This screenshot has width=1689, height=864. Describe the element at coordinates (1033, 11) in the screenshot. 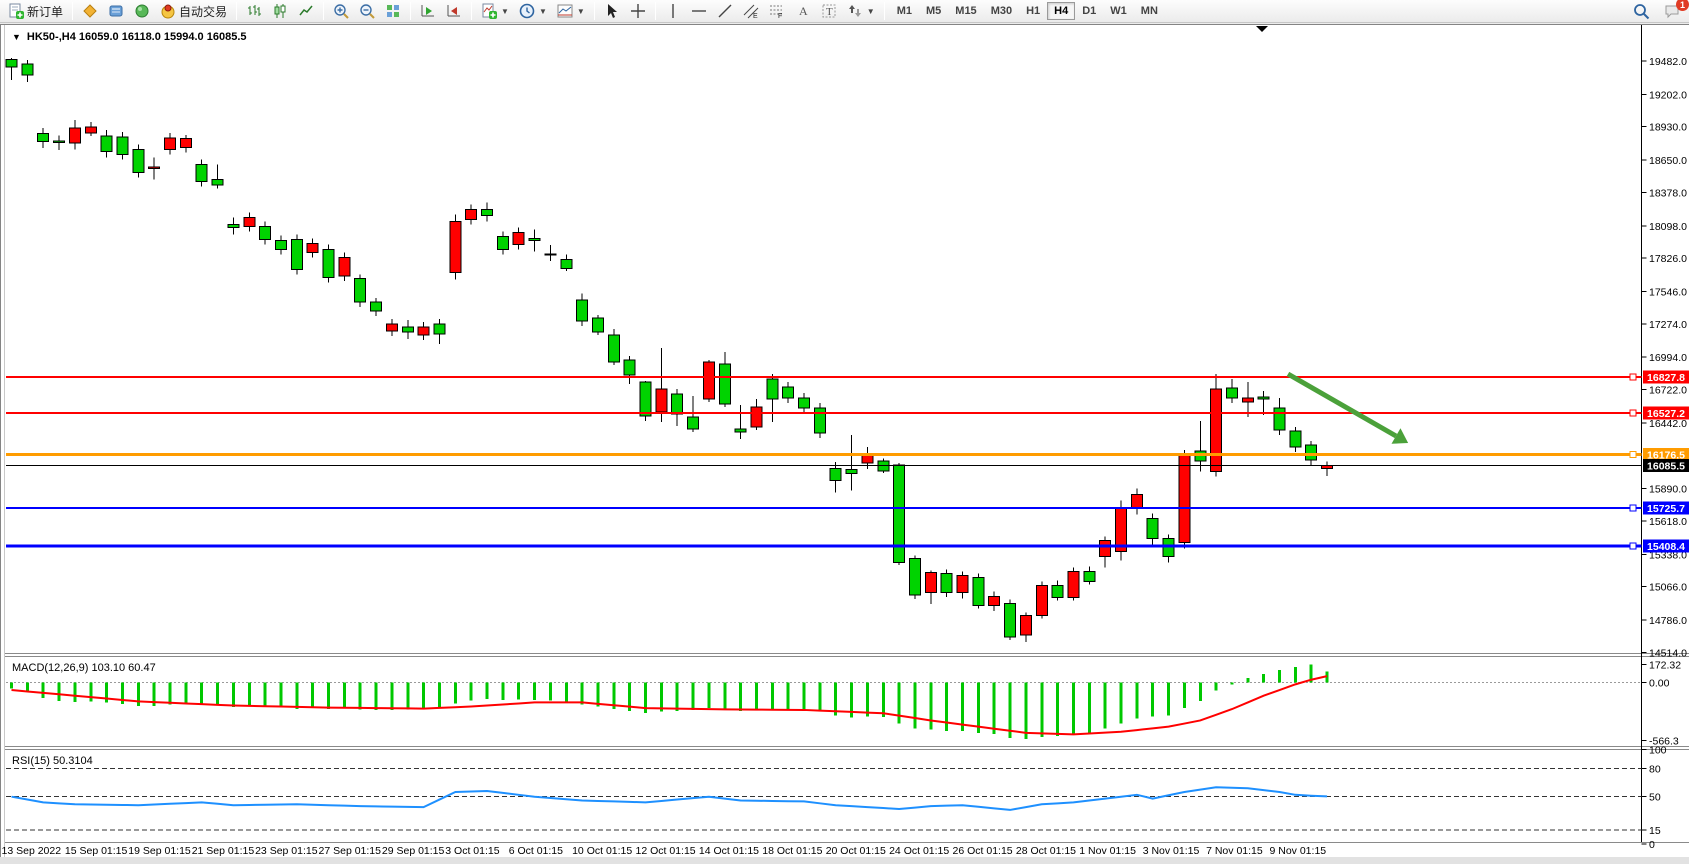

I see `timeframe-h1: H1` at that location.